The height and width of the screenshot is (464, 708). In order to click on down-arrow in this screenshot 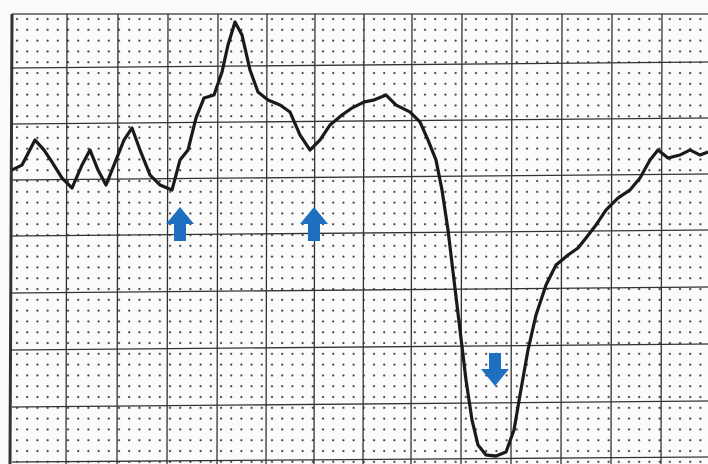, I will do `click(495, 369)`.